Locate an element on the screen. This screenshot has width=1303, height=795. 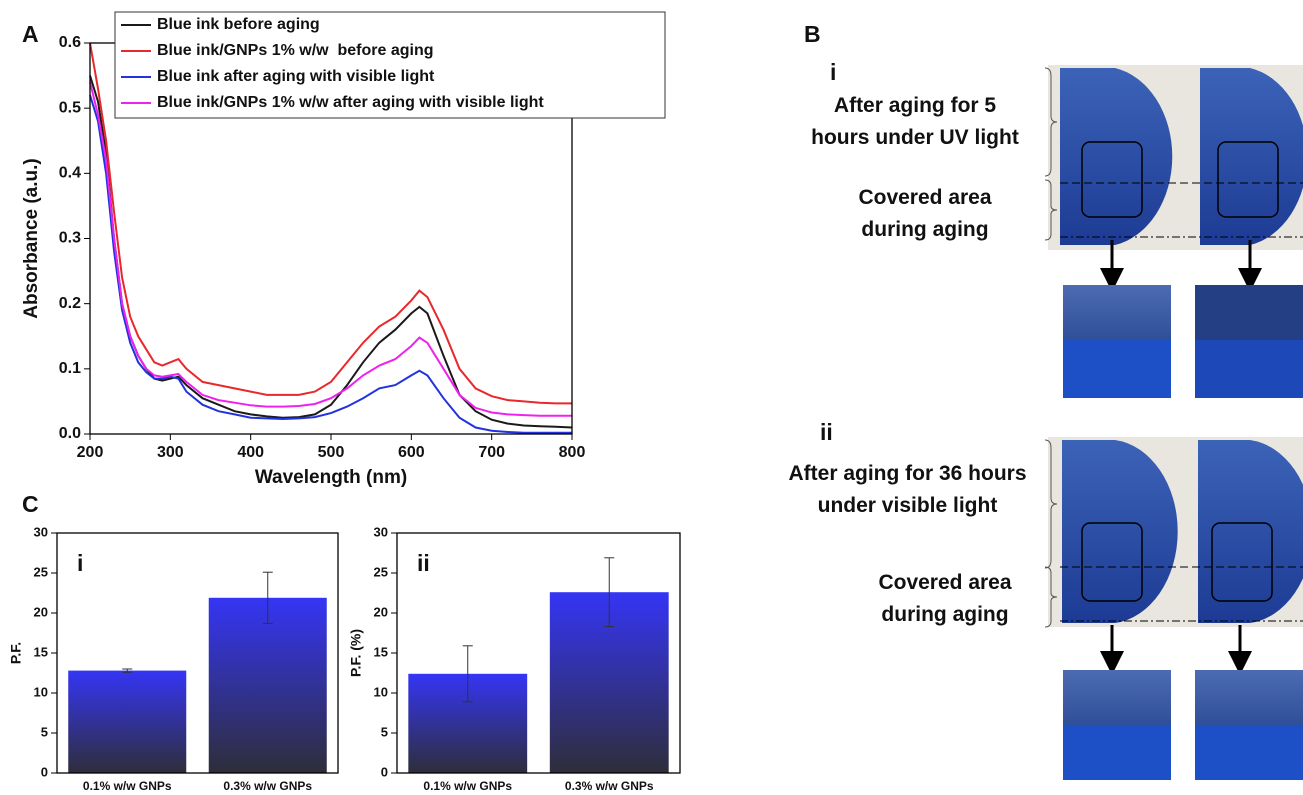
x-tick-label: 700 is located at coordinates (491, 452).